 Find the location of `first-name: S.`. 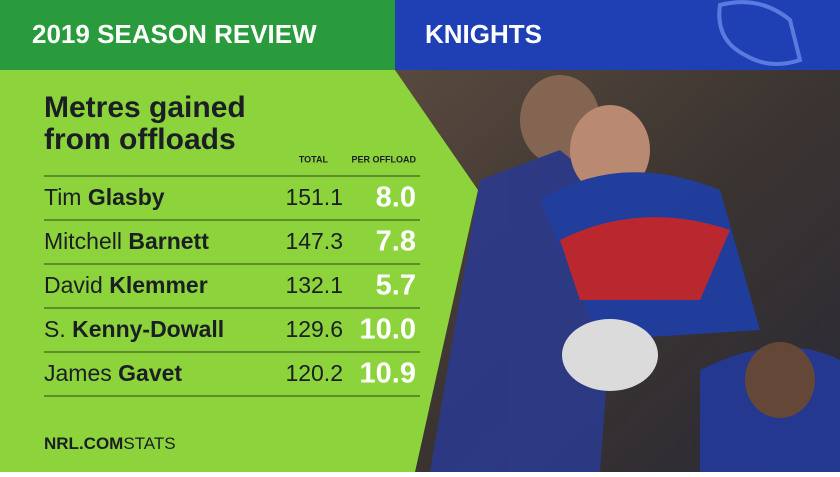

first-name: S. is located at coordinates (55, 329).